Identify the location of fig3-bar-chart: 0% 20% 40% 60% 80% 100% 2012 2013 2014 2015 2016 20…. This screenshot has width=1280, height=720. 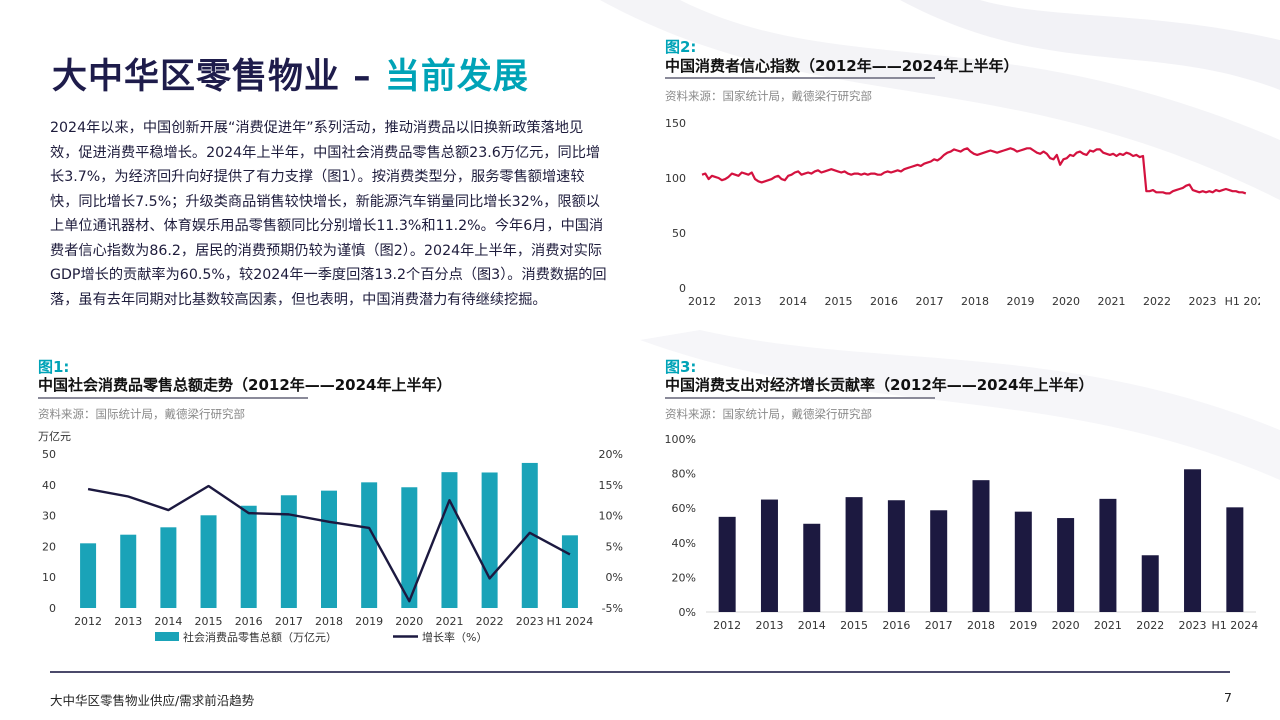
(962, 532).